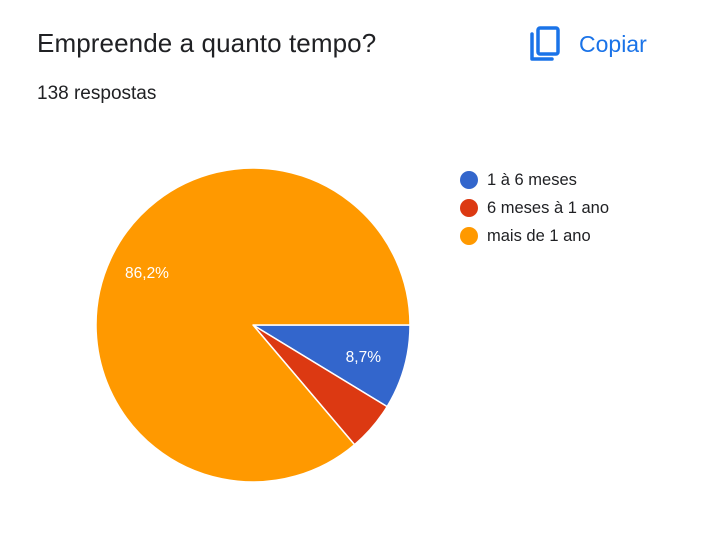 The height and width of the screenshot is (539, 705). I want to click on legend-swatch-red, so click(469, 208).